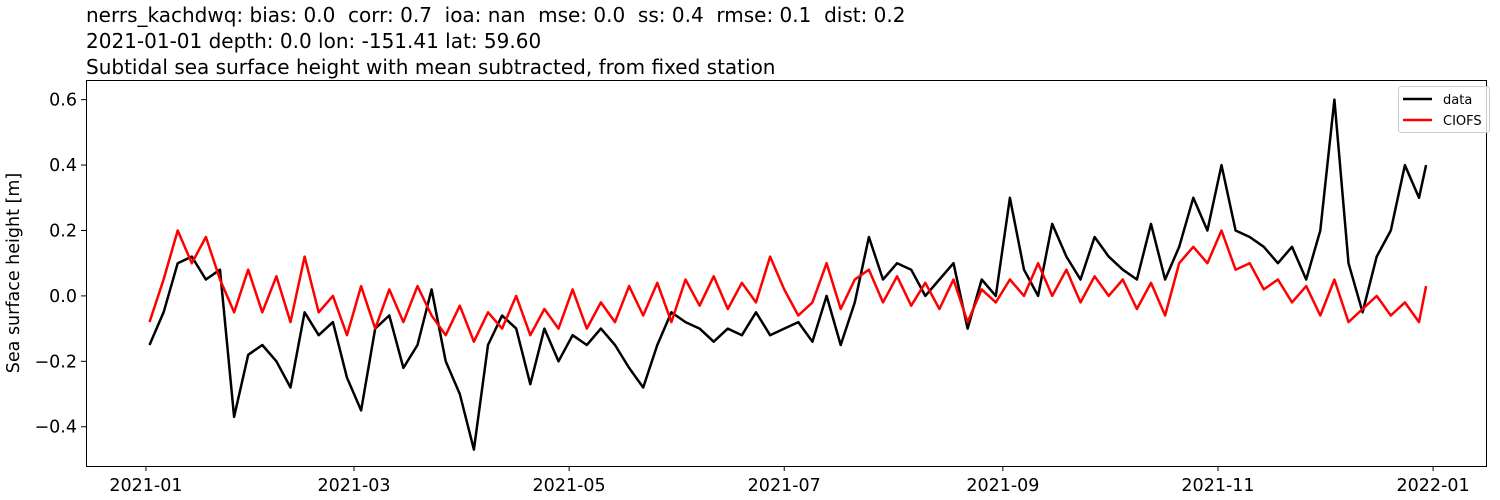  I want to click on legend-label-data: data, so click(1457, 100).